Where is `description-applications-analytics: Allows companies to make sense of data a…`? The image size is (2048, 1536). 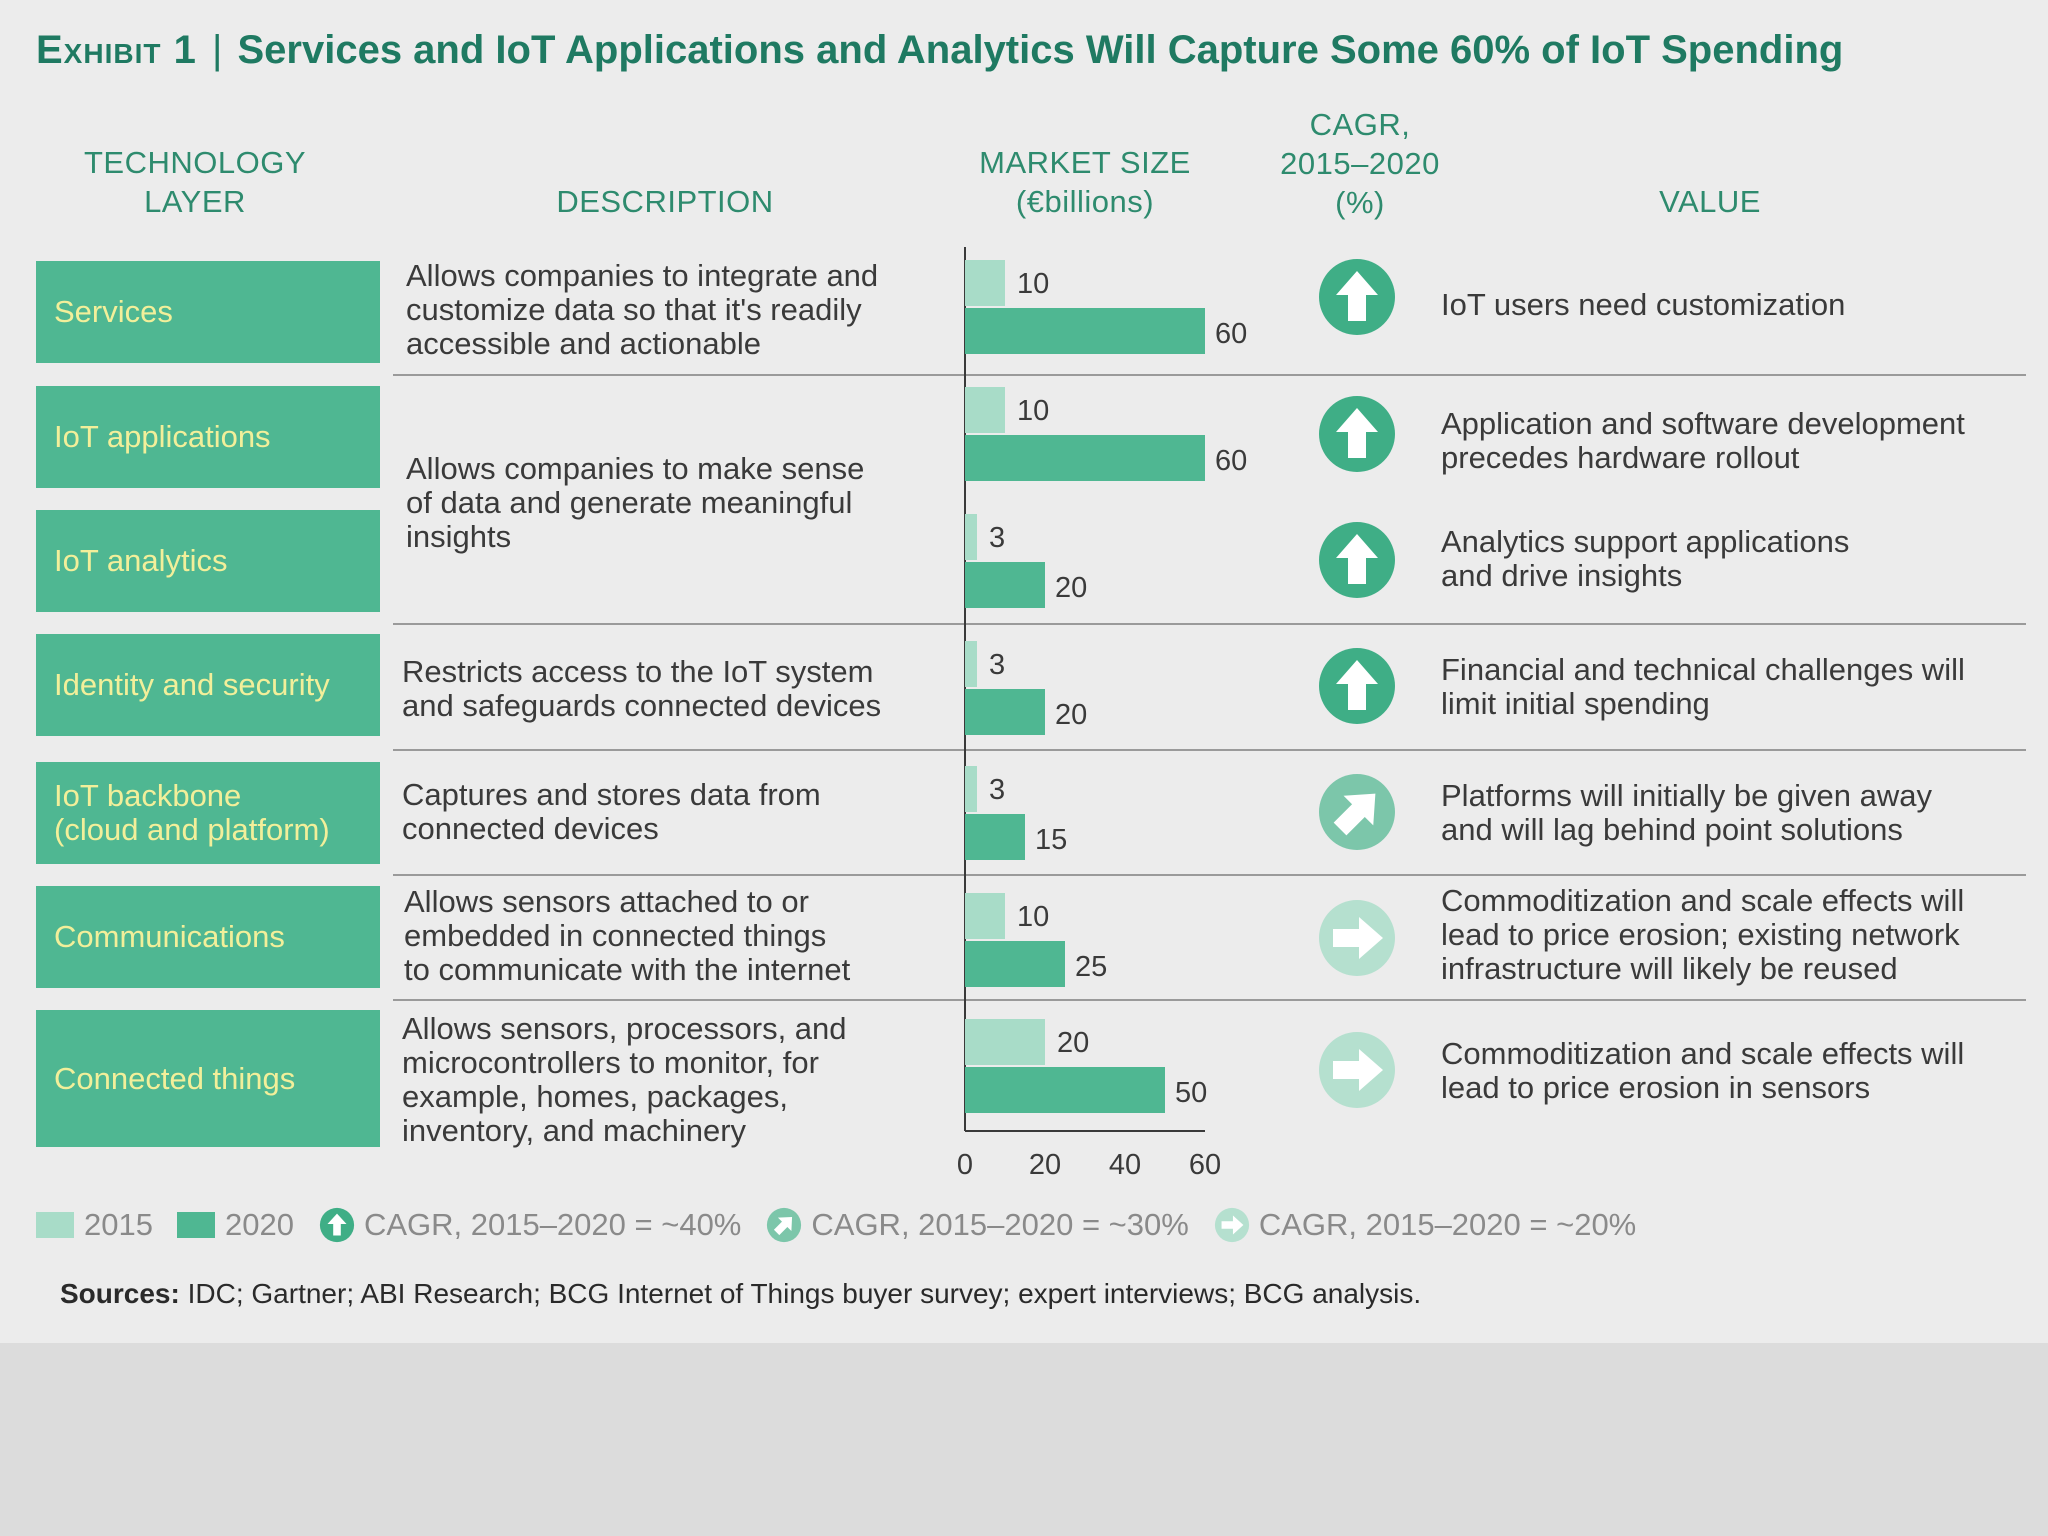
description-applications-analytics: Allows companies to make sense of data a… is located at coordinates (676, 503).